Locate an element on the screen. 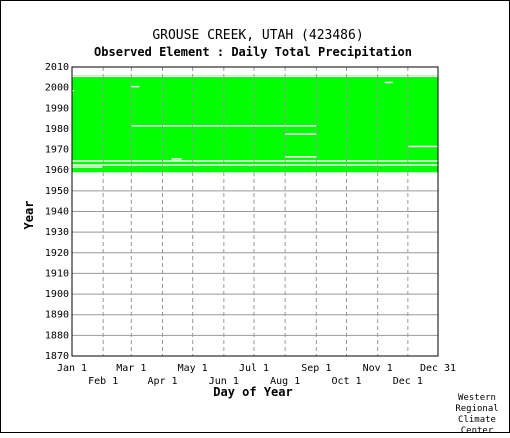  credit-line: Center is located at coordinates (477, 430).